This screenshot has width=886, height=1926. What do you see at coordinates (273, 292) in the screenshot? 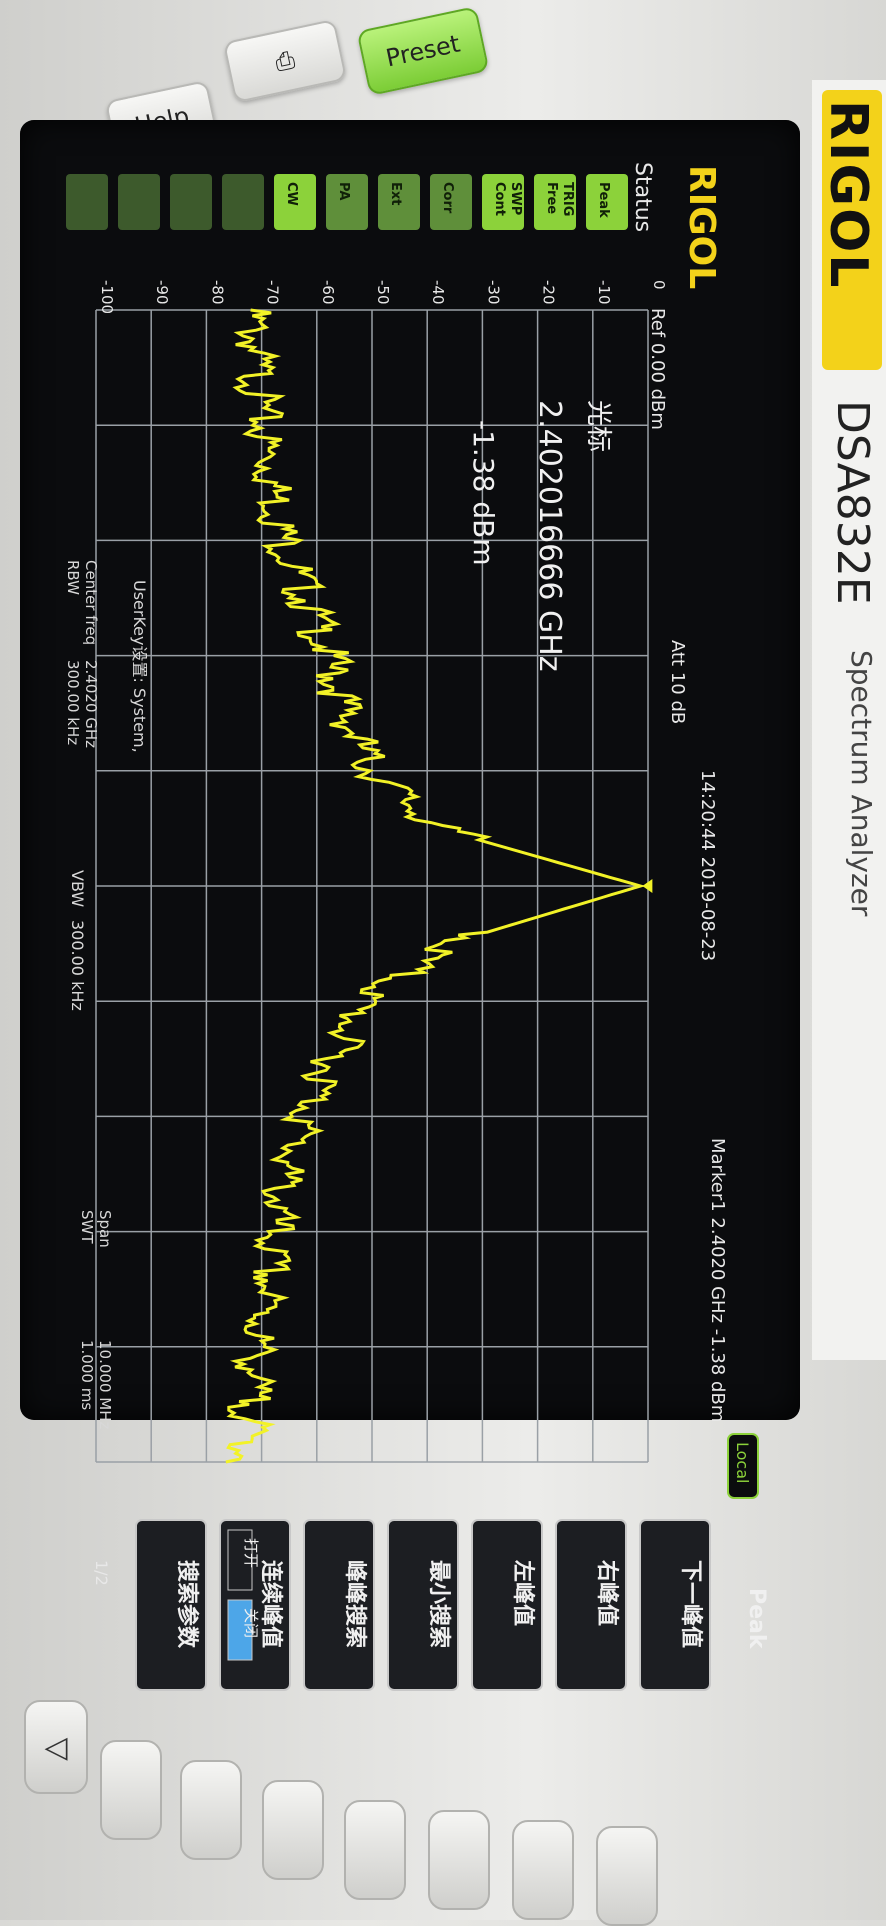
I see `y-tick-label: -70` at bounding box center [273, 292].